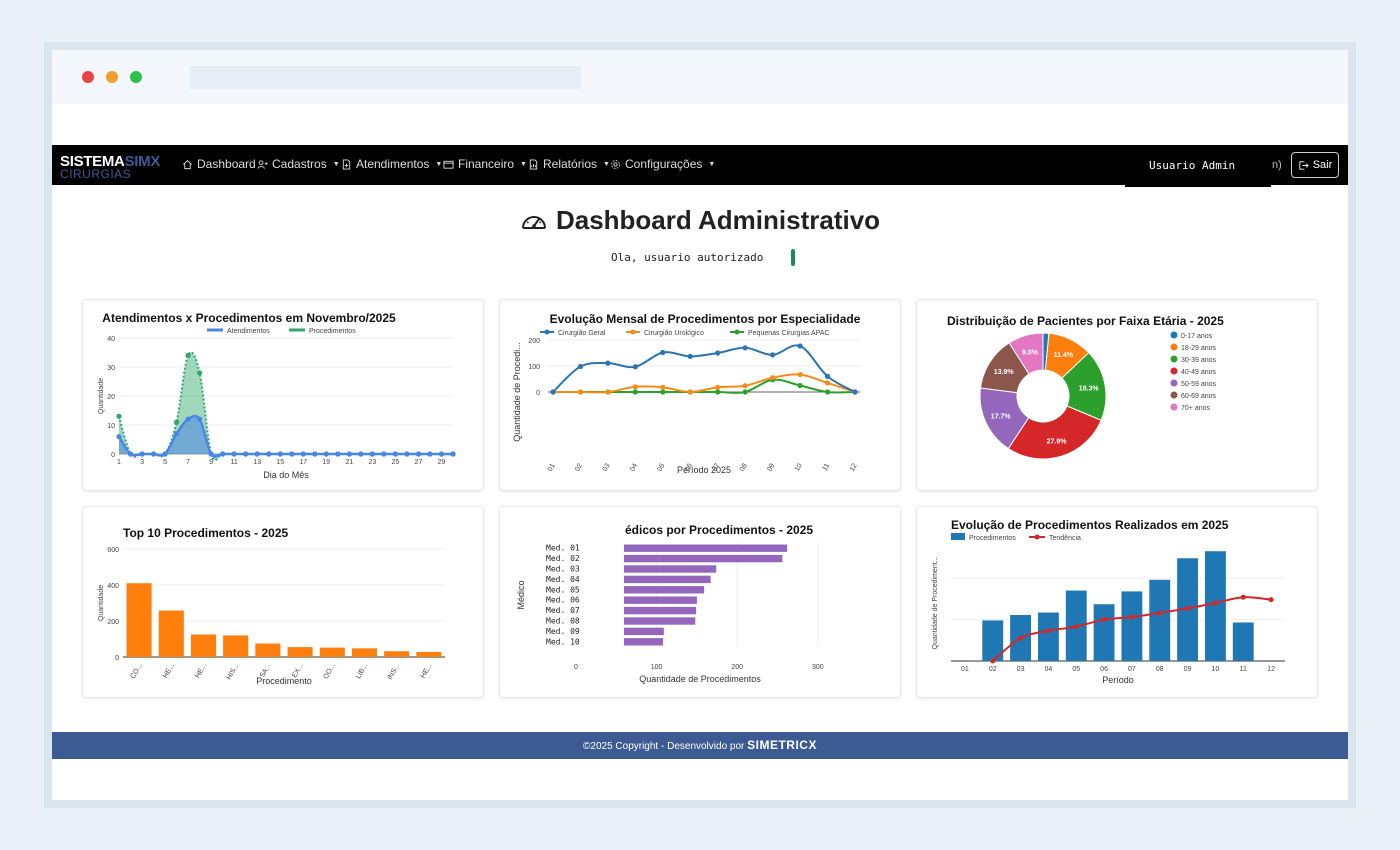 This screenshot has width=1400, height=850. I want to click on legend-label: 0-17 anos, so click(1197, 336).